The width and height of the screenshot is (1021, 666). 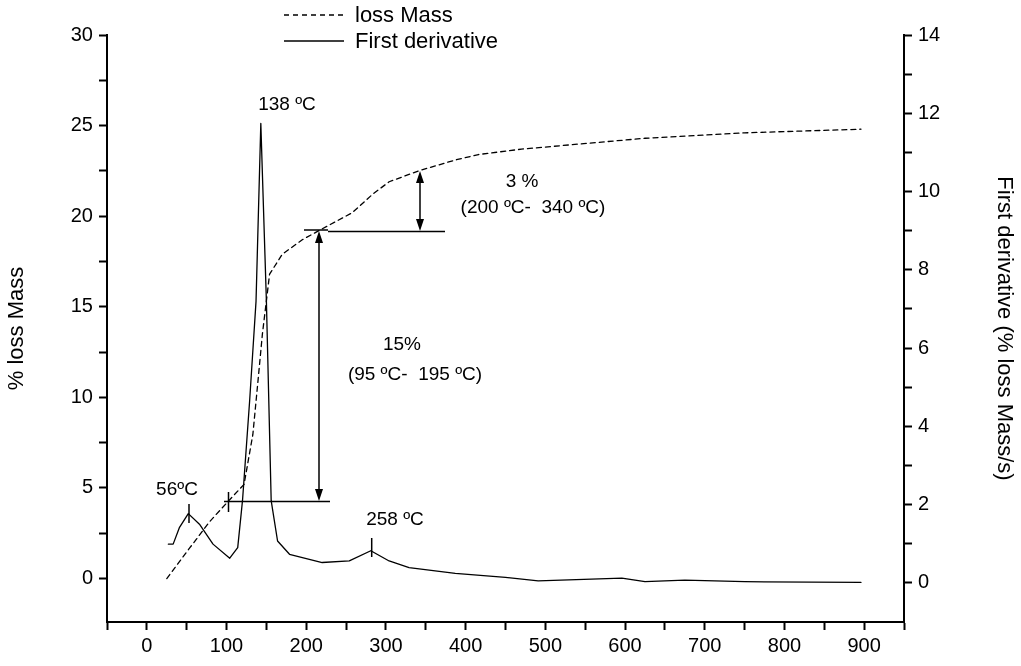 What do you see at coordinates (81, 305) in the screenshot?
I see `y-tick-label: 15` at bounding box center [81, 305].